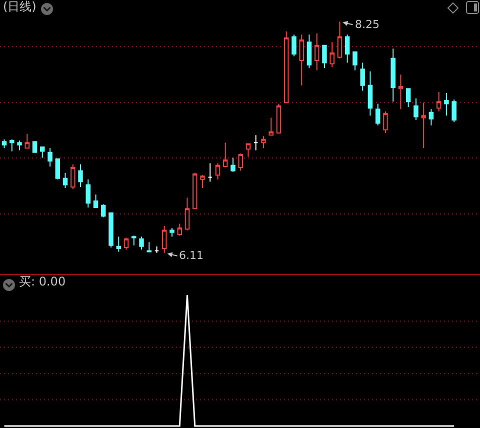  Describe the element at coordinates (19, 7) in the screenshot. I see `chart-title: (日线)` at that location.